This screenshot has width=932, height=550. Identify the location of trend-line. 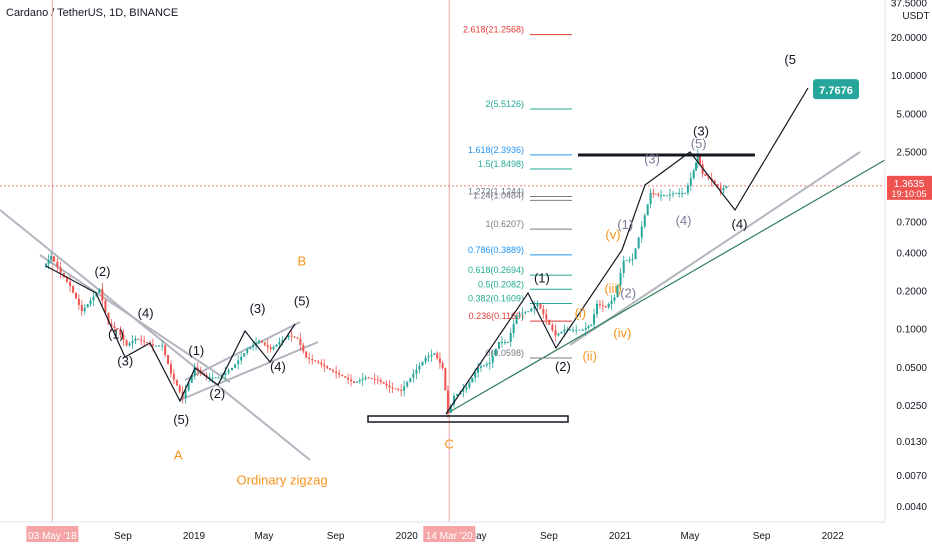
(135, 318).